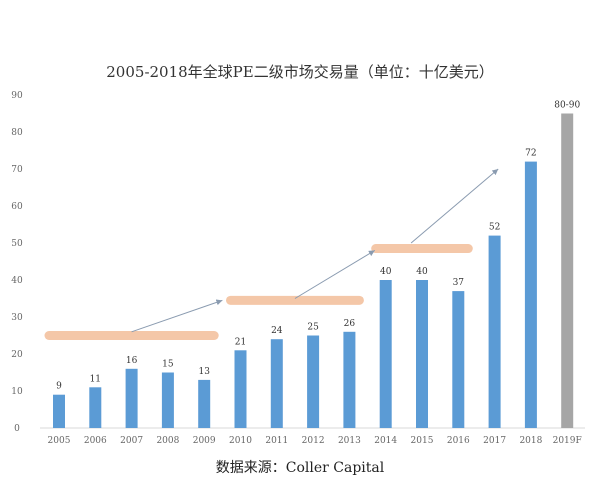 Image resolution: width=600 pixels, height=495 pixels. Describe the element at coordinates (17, 244) in the screenshot. I see `y-tick-label: 50` at that location.